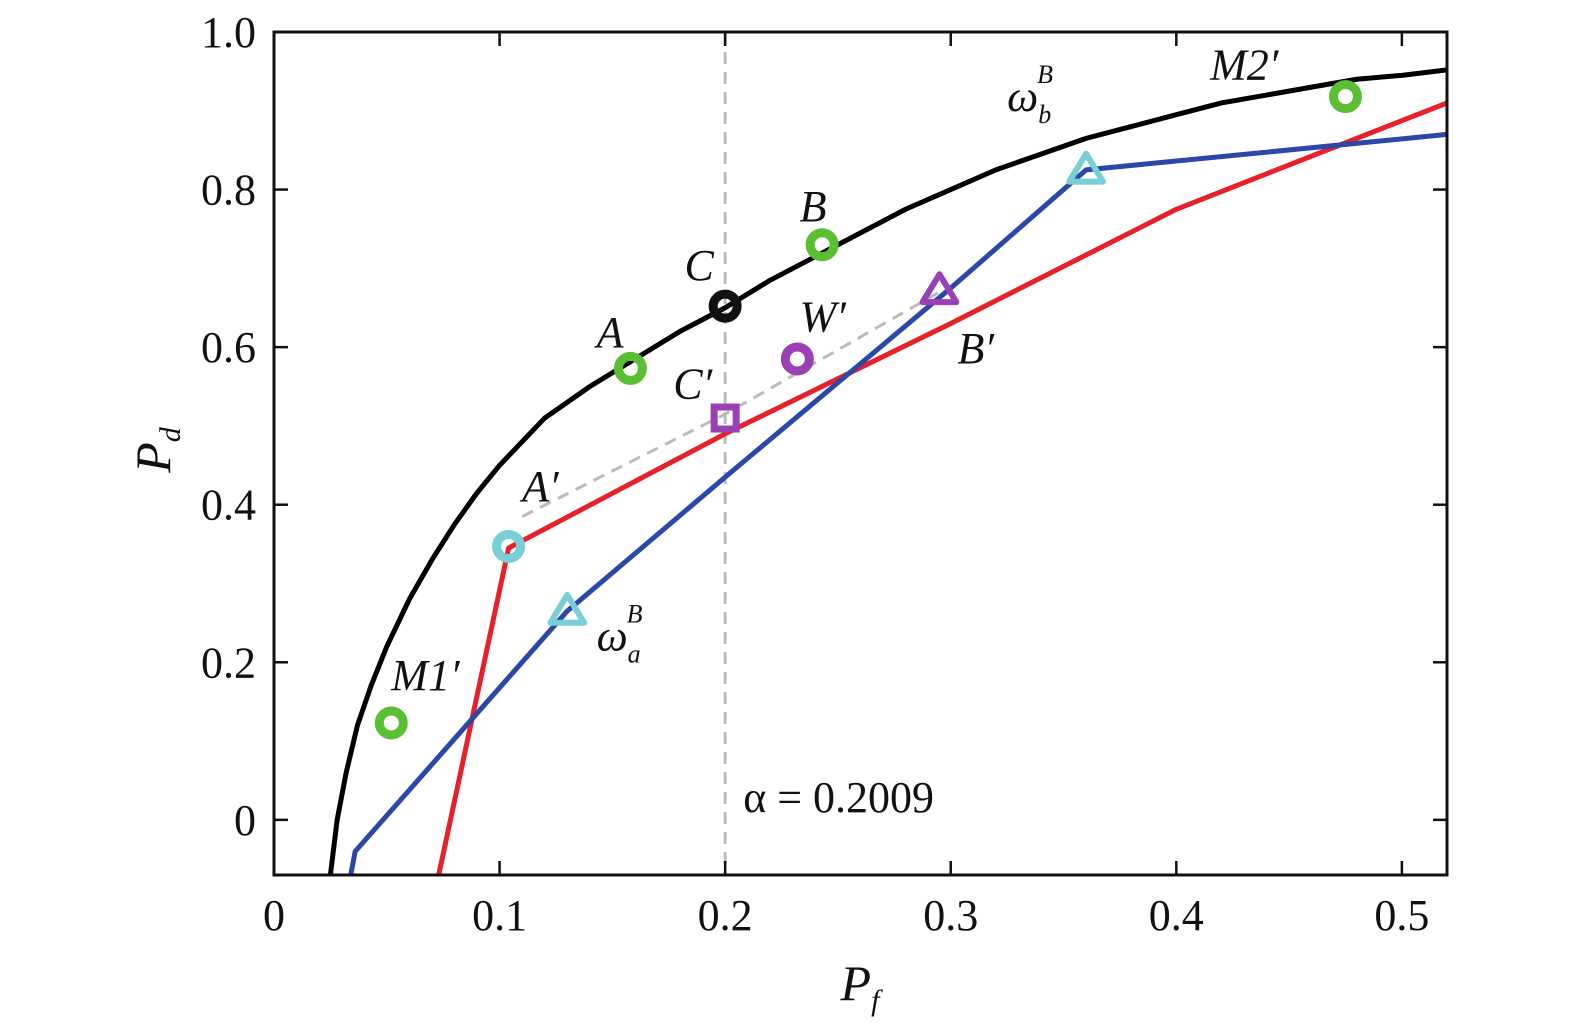 The width and height of the screenshot is (1575, 1024). I want to click on y-tick-labels: 0 0.2 0.4 0.6 0.8 1.0, so click(228, 426).